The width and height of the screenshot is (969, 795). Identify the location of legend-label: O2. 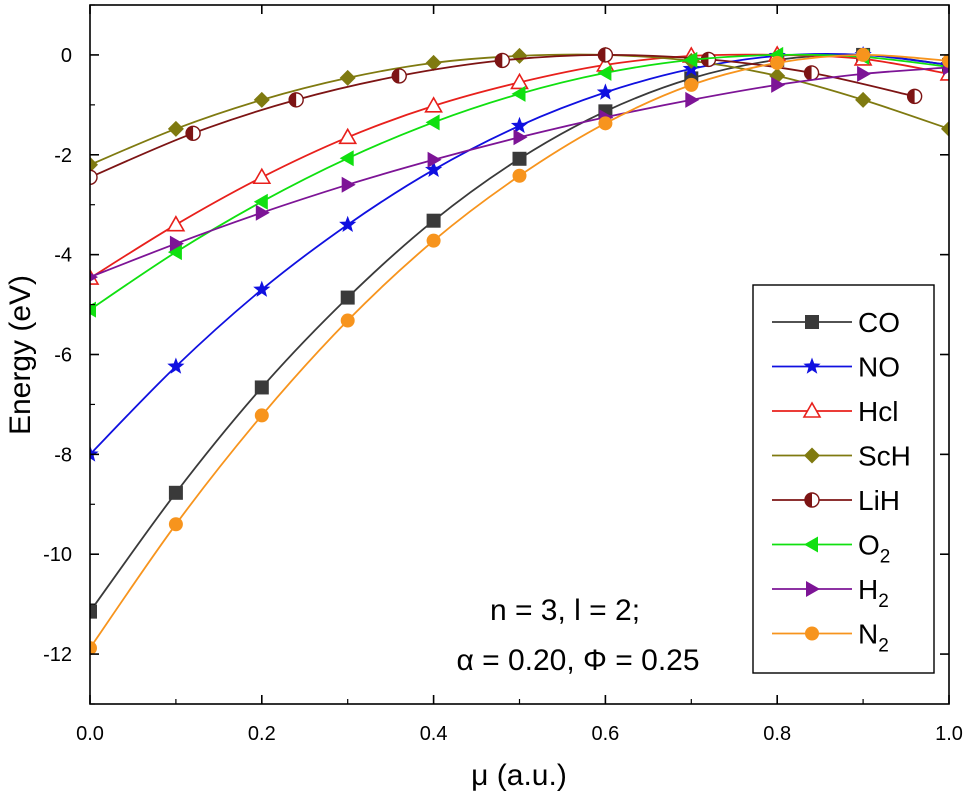
(874, 549).